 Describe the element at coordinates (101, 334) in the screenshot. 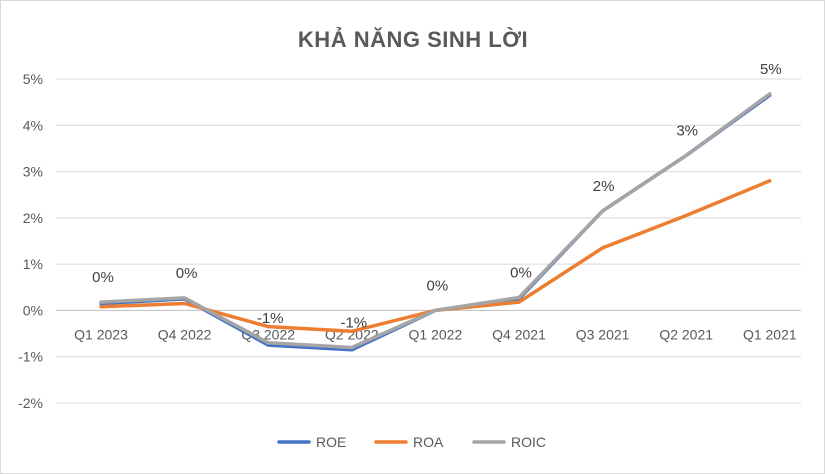

I see `x-tick-label: Q1 2023` at that location.